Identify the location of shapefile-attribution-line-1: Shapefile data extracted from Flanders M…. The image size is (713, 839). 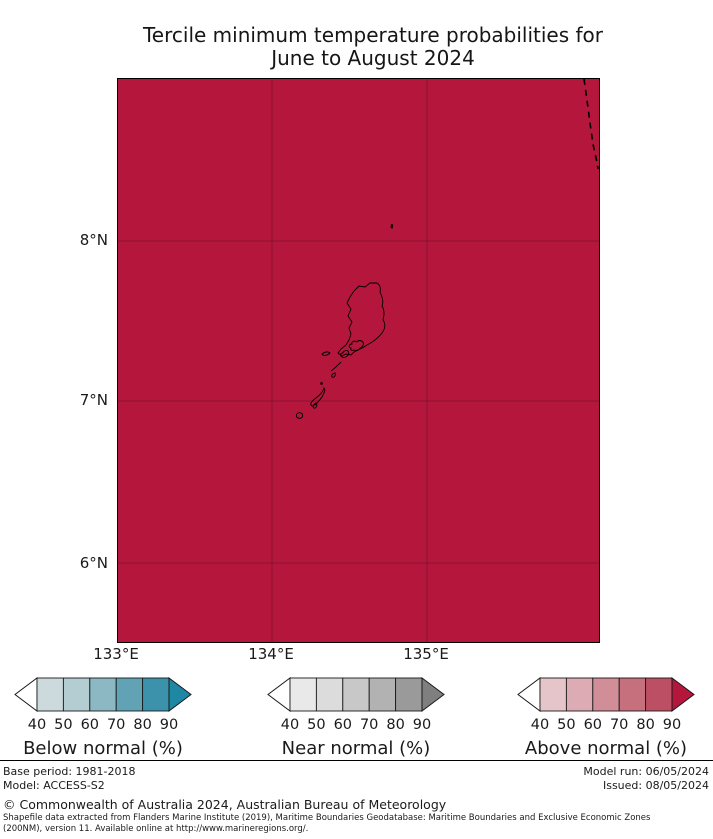
(327, 818).